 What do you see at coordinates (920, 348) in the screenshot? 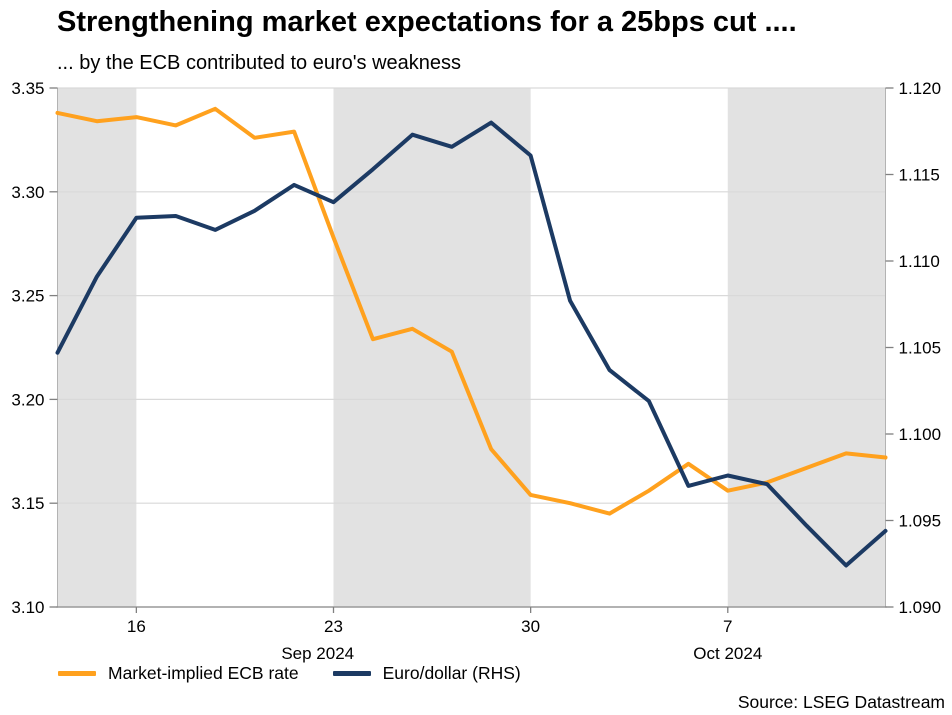
I see `right-axis-tick-label: 1.105` at bounding box center [920, 348].